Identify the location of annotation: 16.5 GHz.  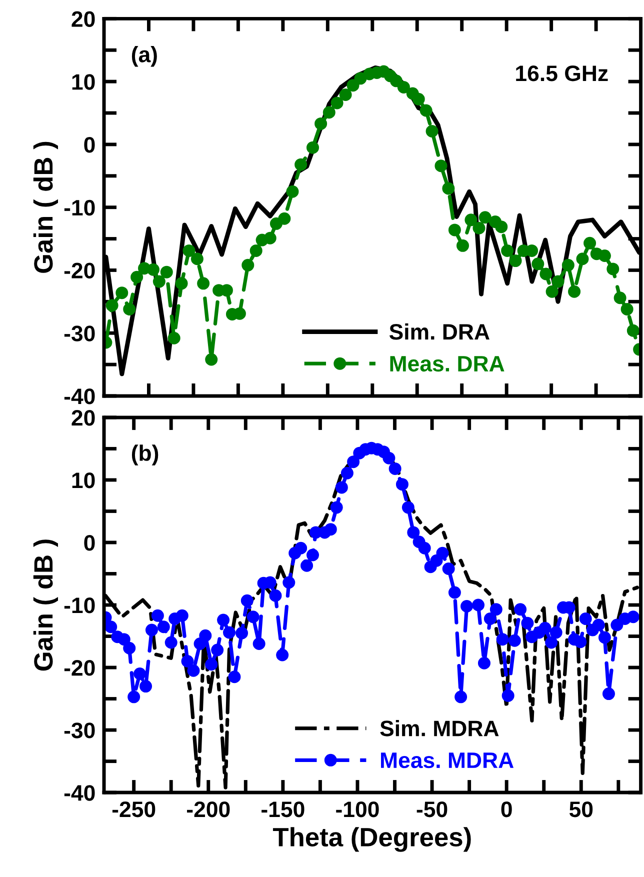
(562, 74).